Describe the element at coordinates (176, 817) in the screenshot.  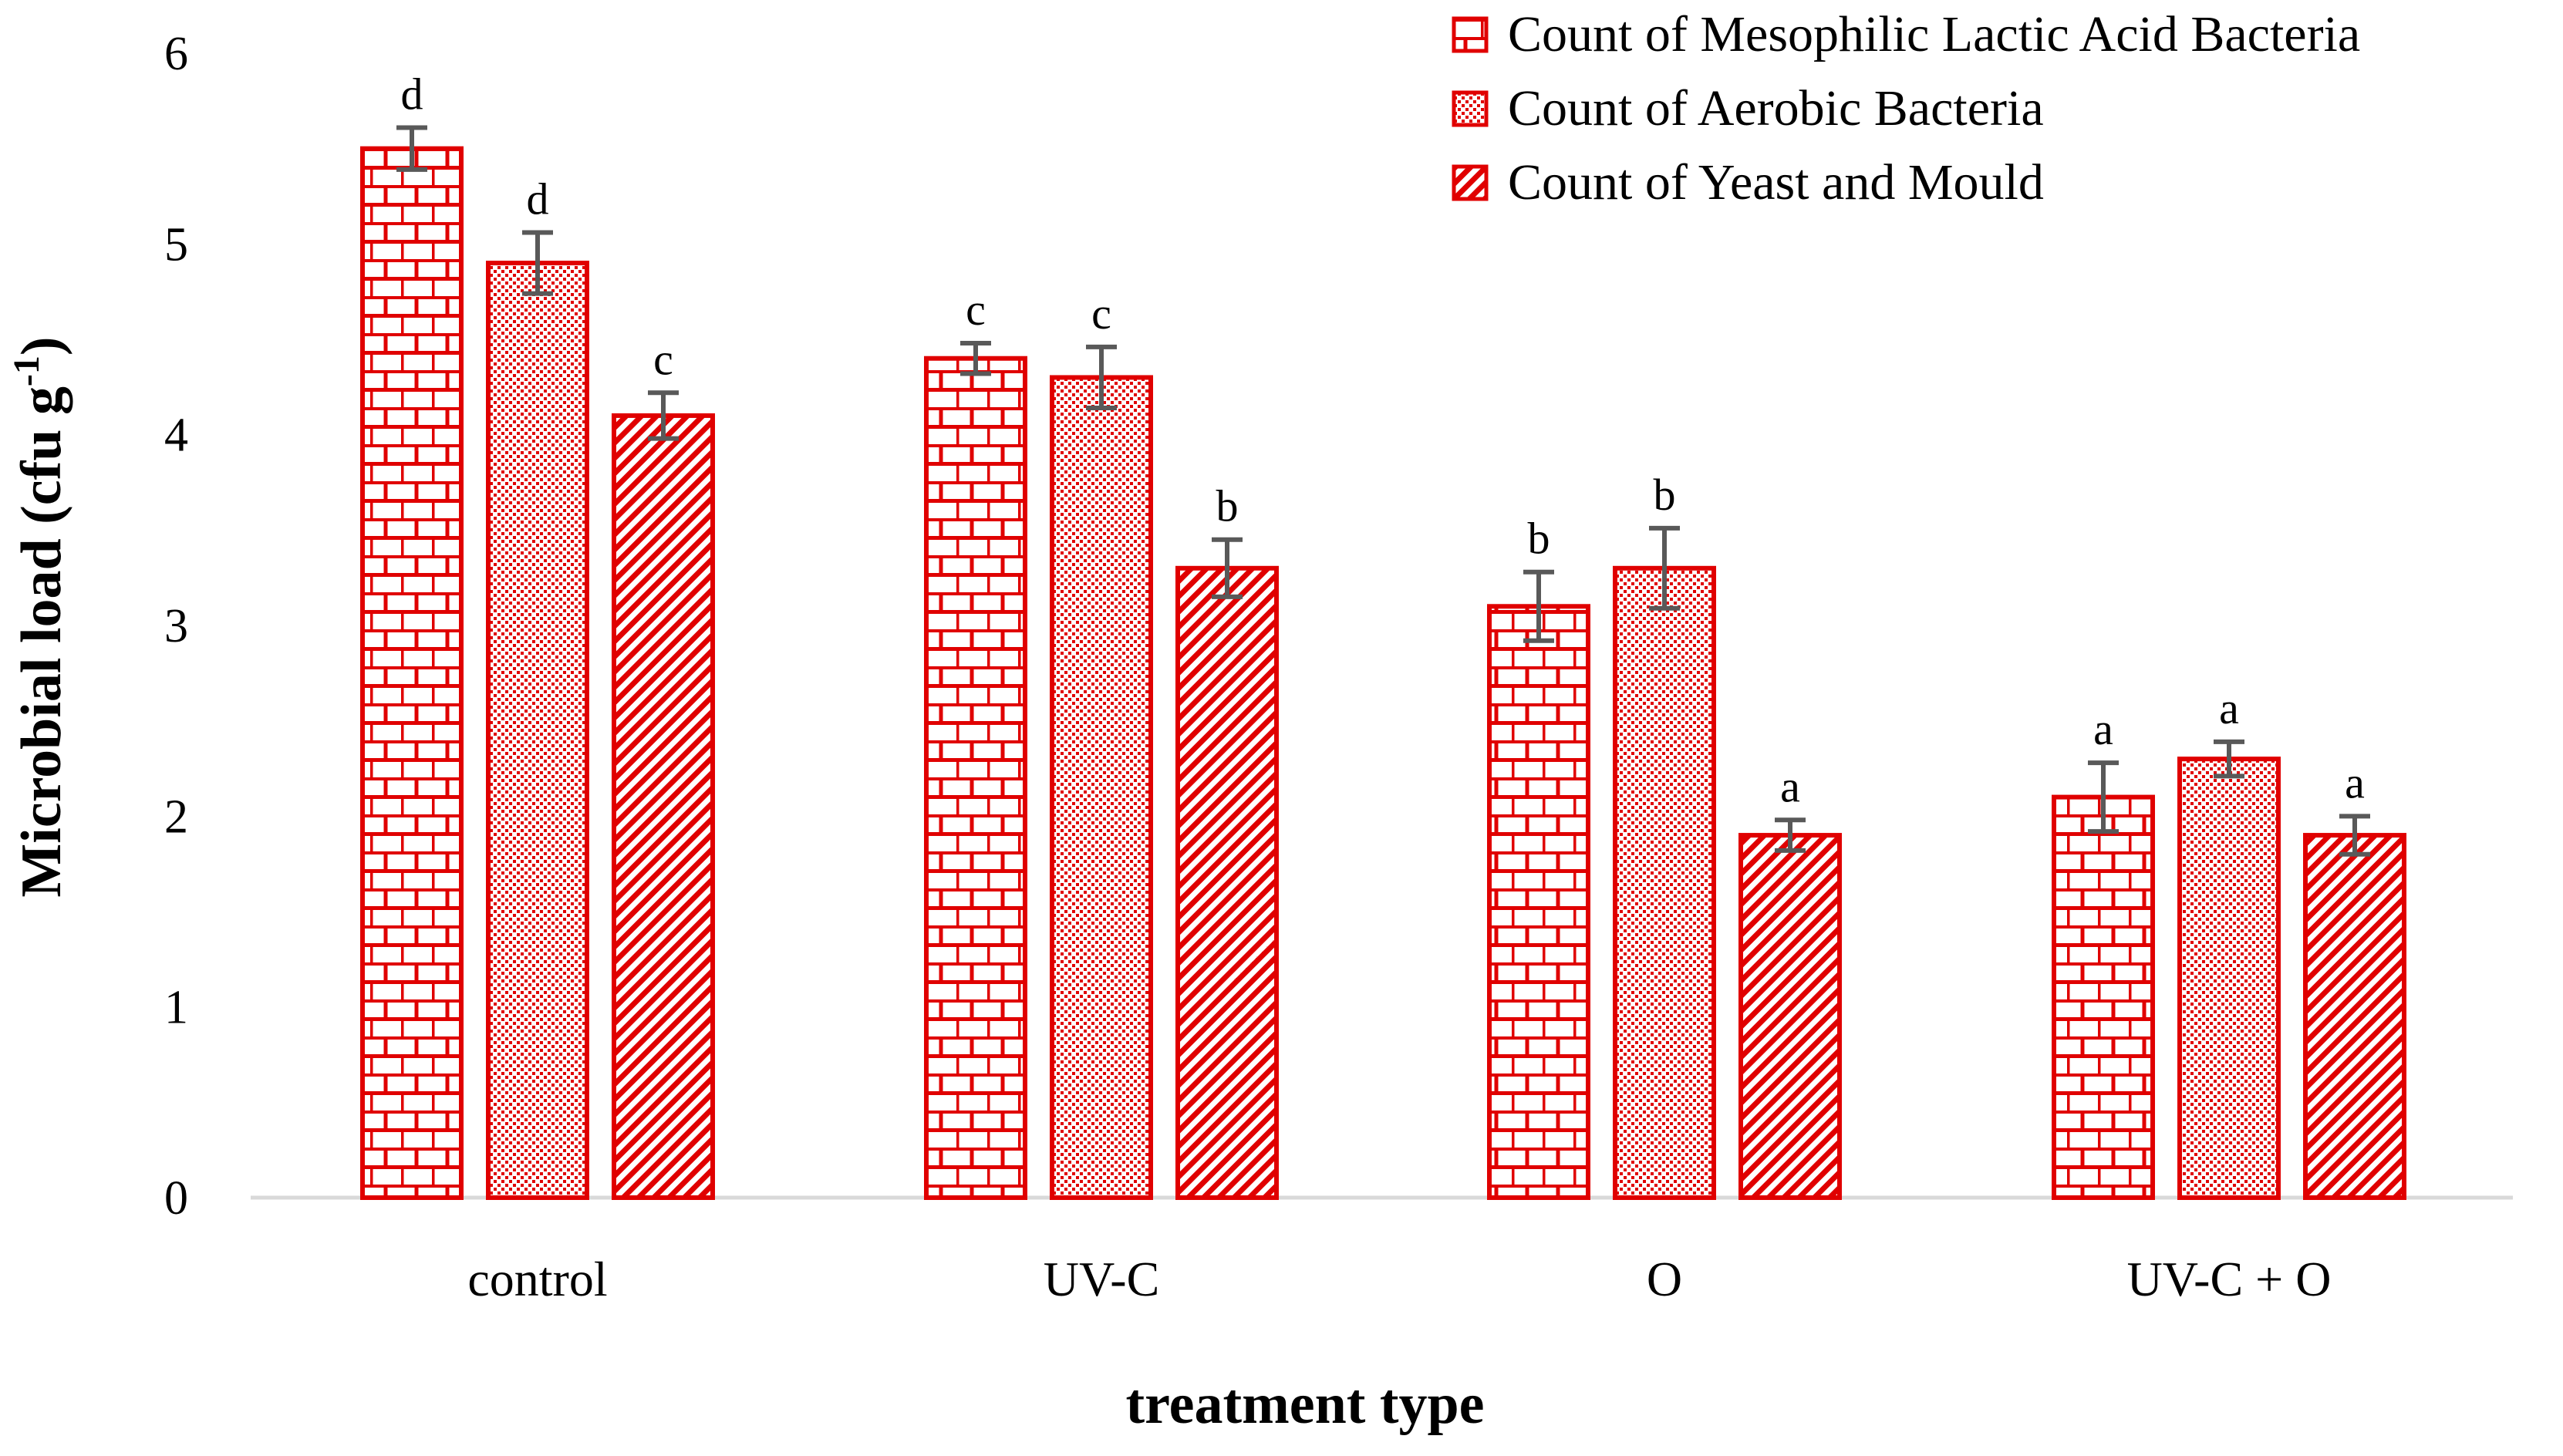
I see `y-tick-label: 2` at that location.